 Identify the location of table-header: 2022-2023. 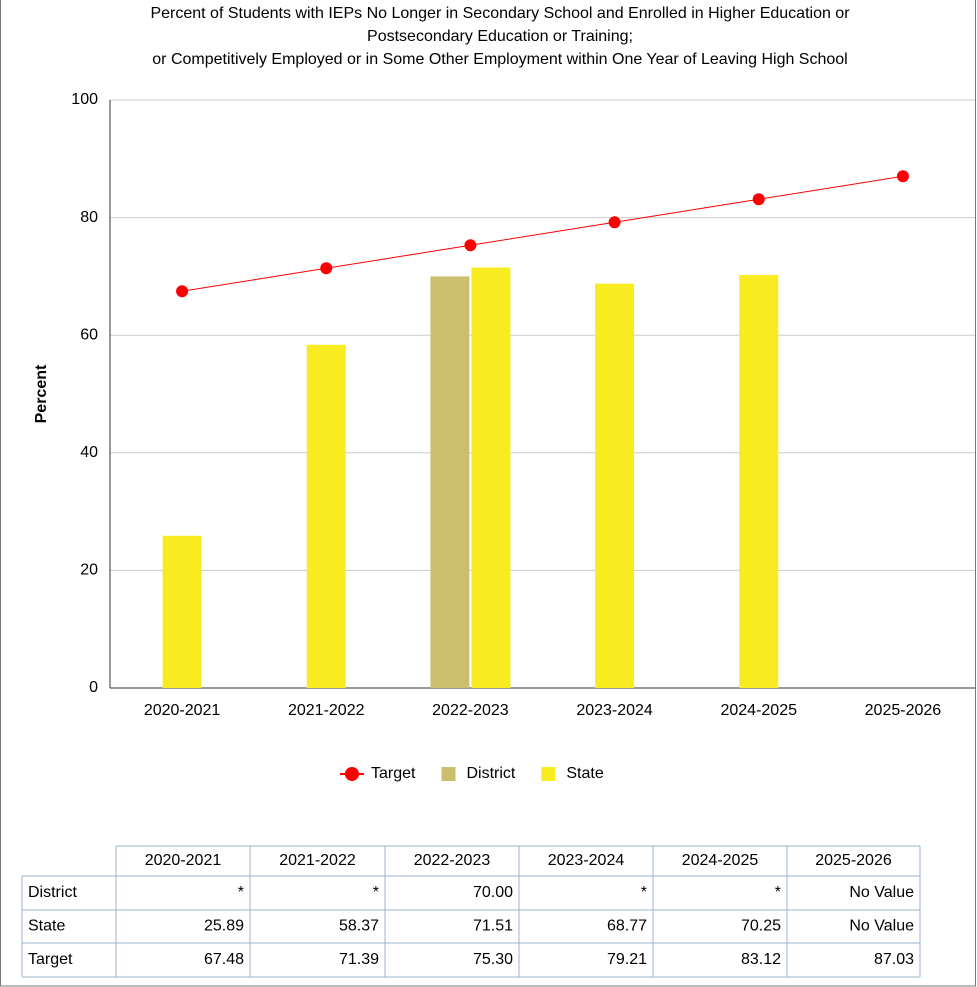
(452, 860).